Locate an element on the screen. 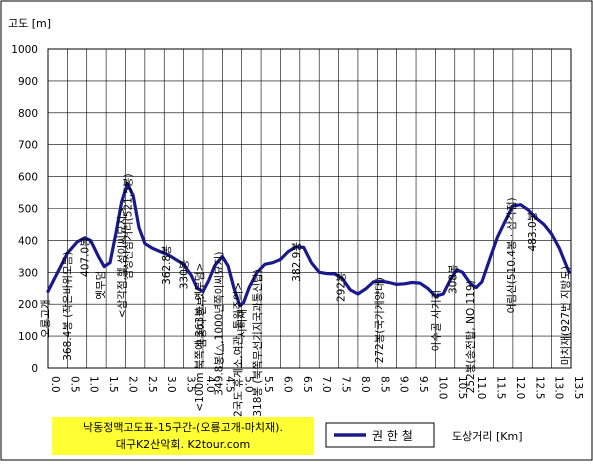  x-tick-label: 8.5 is located at coordinates (384, 384).